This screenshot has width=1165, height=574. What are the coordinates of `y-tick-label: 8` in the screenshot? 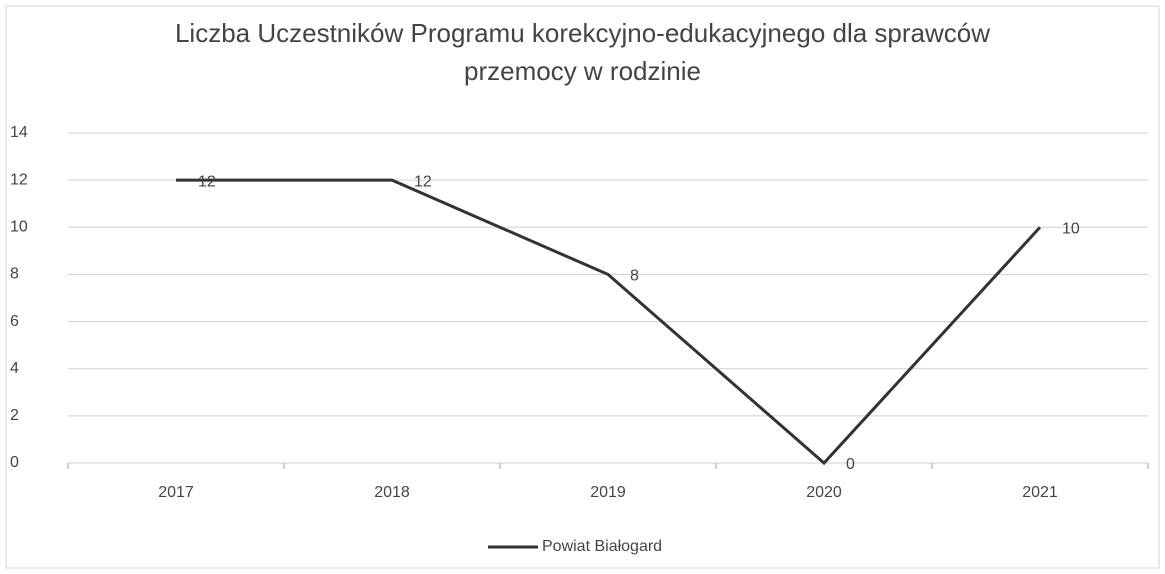 It's located at (14, 274).